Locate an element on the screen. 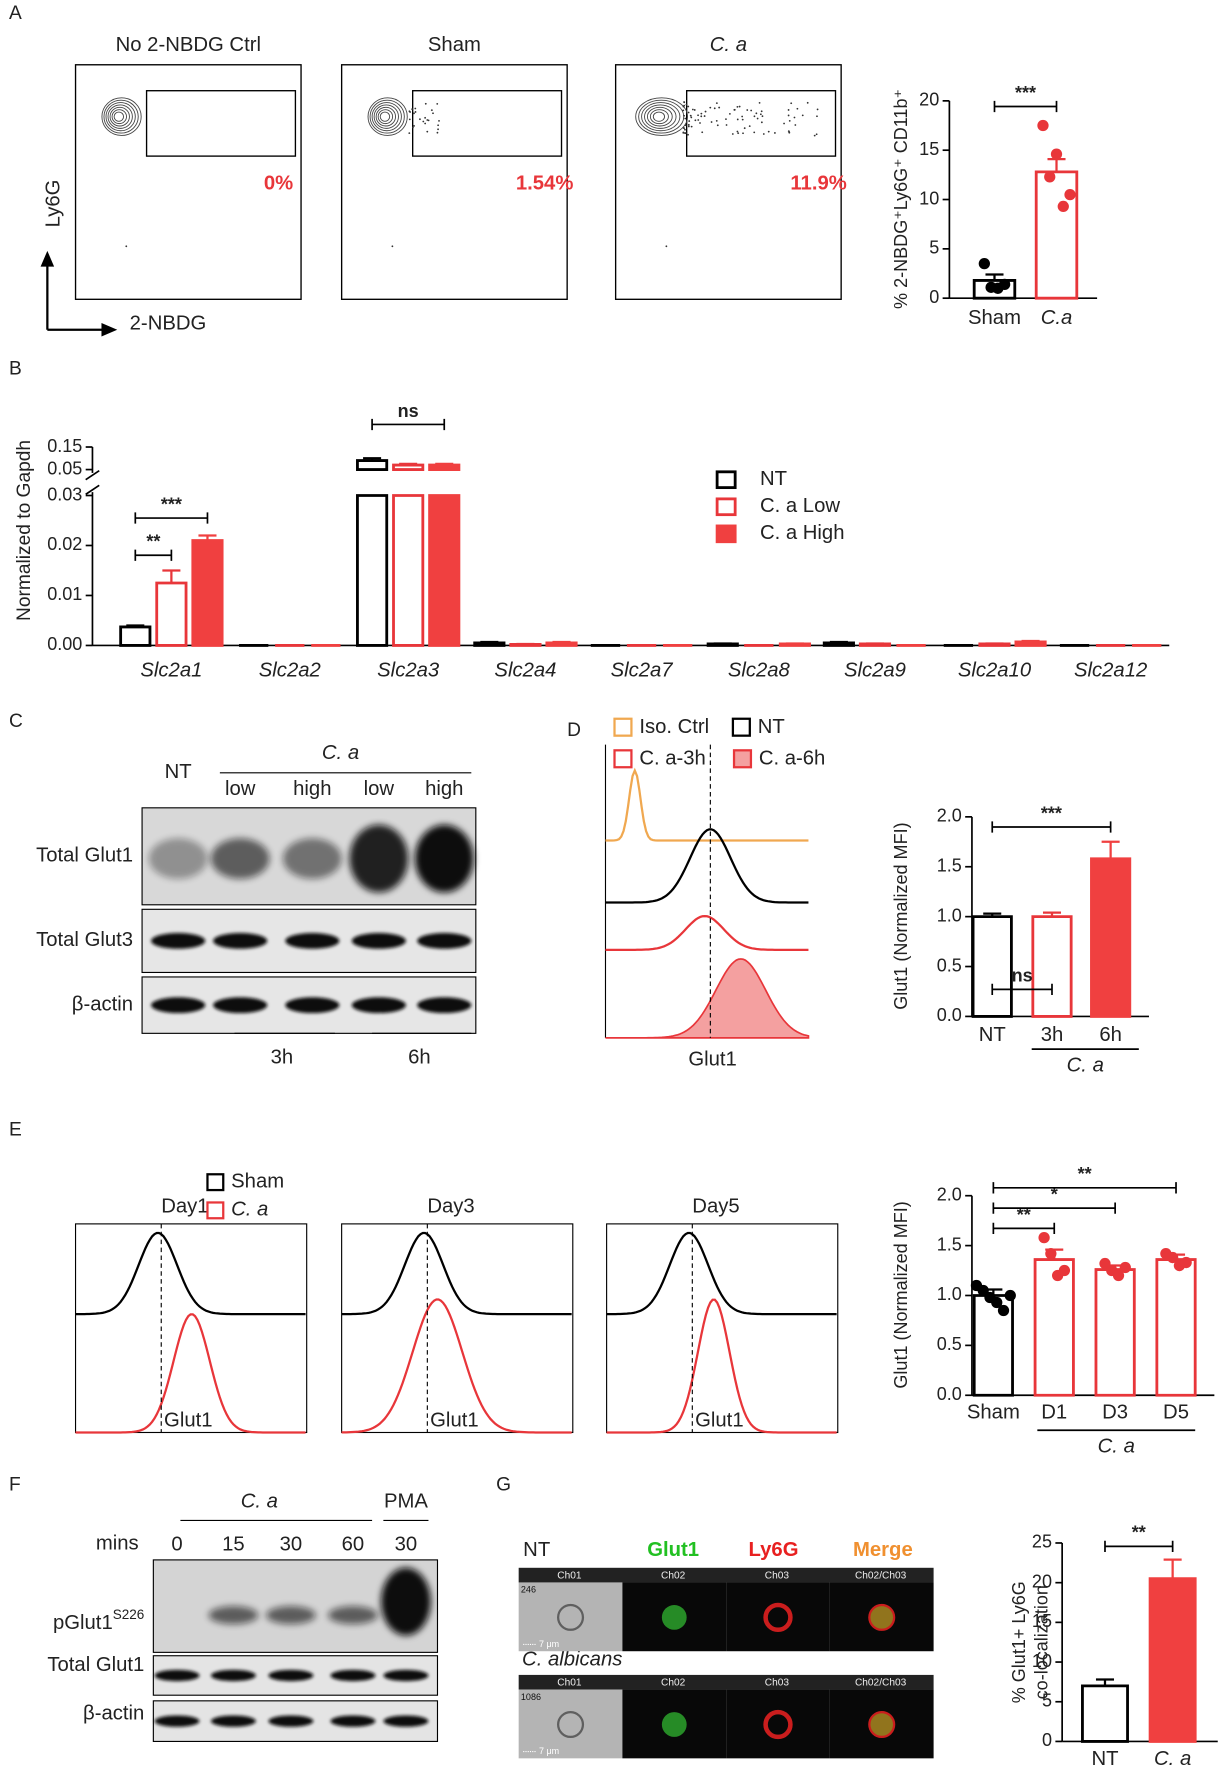 The height and width of the screenshot is (1769, 1220). column-label: Glut1 is located at coordinates (673, 1550).